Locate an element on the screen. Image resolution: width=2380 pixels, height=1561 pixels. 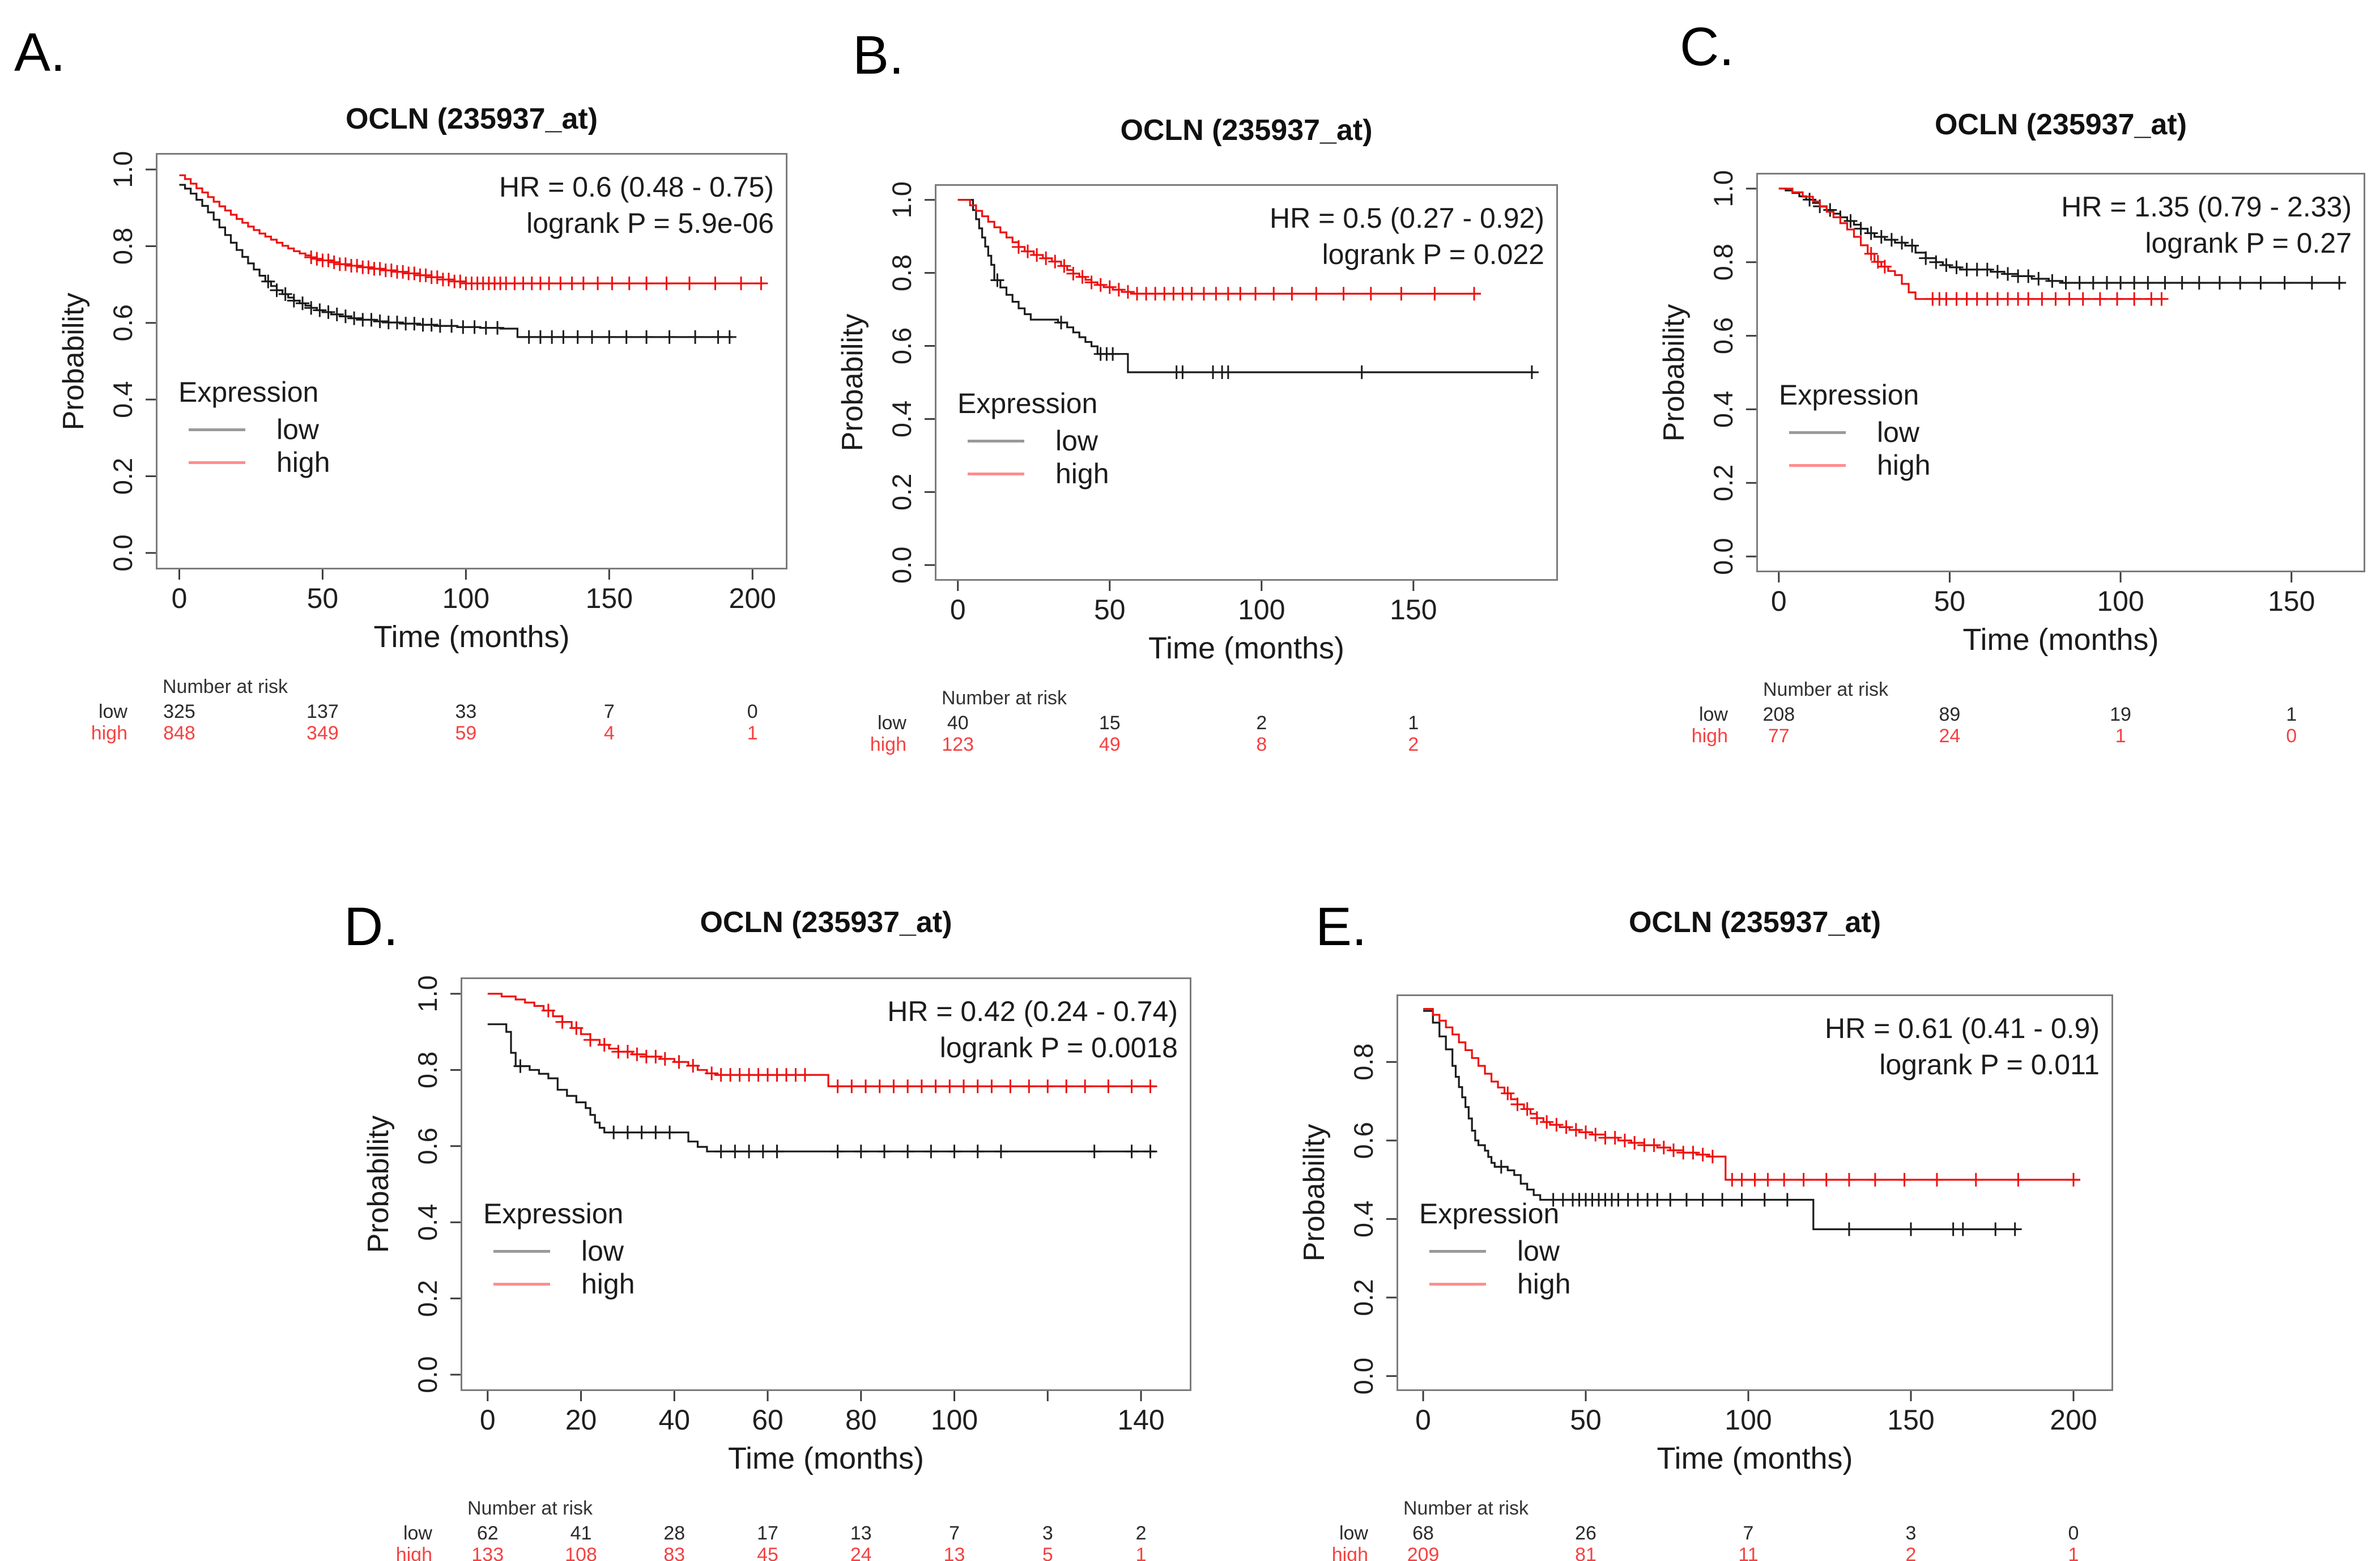
risk-count: 137 is located at coordinates (322, 711).